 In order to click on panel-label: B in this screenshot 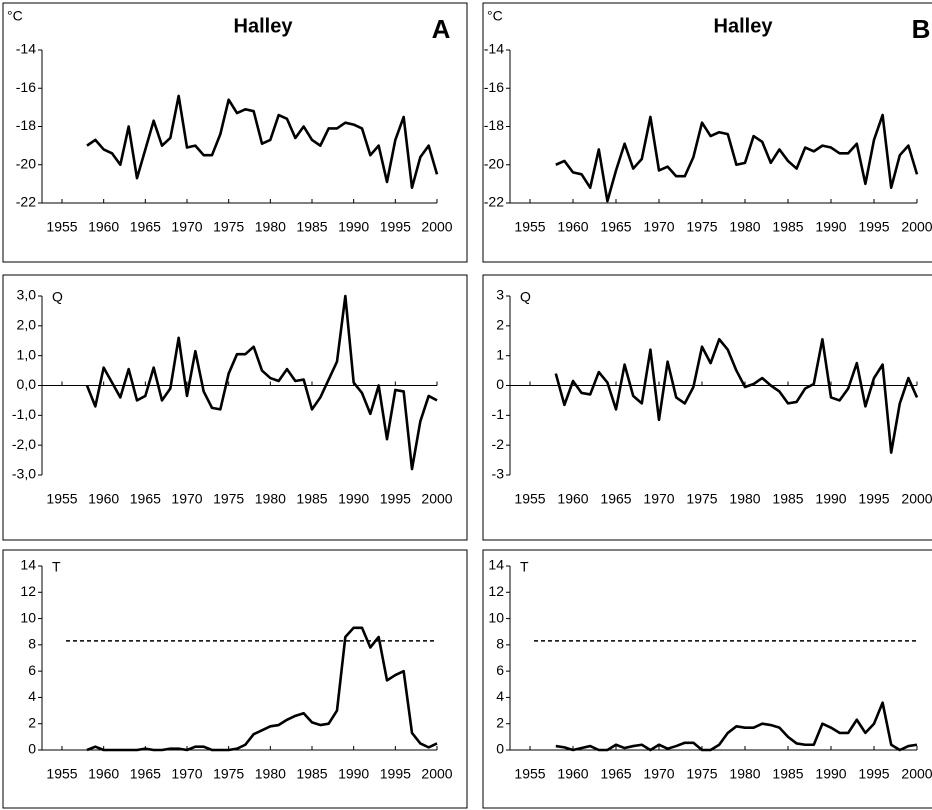, I will do `click(921, 29)`.